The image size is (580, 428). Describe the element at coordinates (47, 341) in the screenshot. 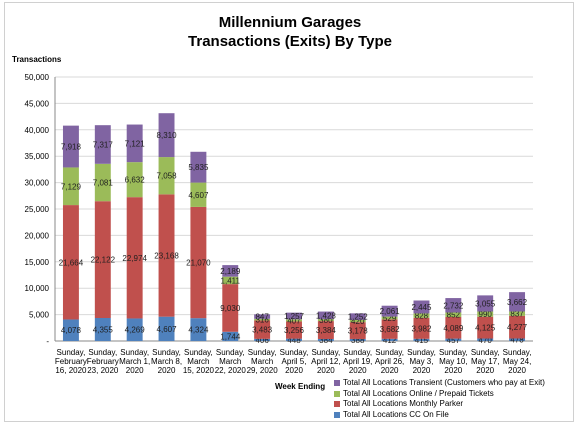

I see `y-tick-label: -` at that location.